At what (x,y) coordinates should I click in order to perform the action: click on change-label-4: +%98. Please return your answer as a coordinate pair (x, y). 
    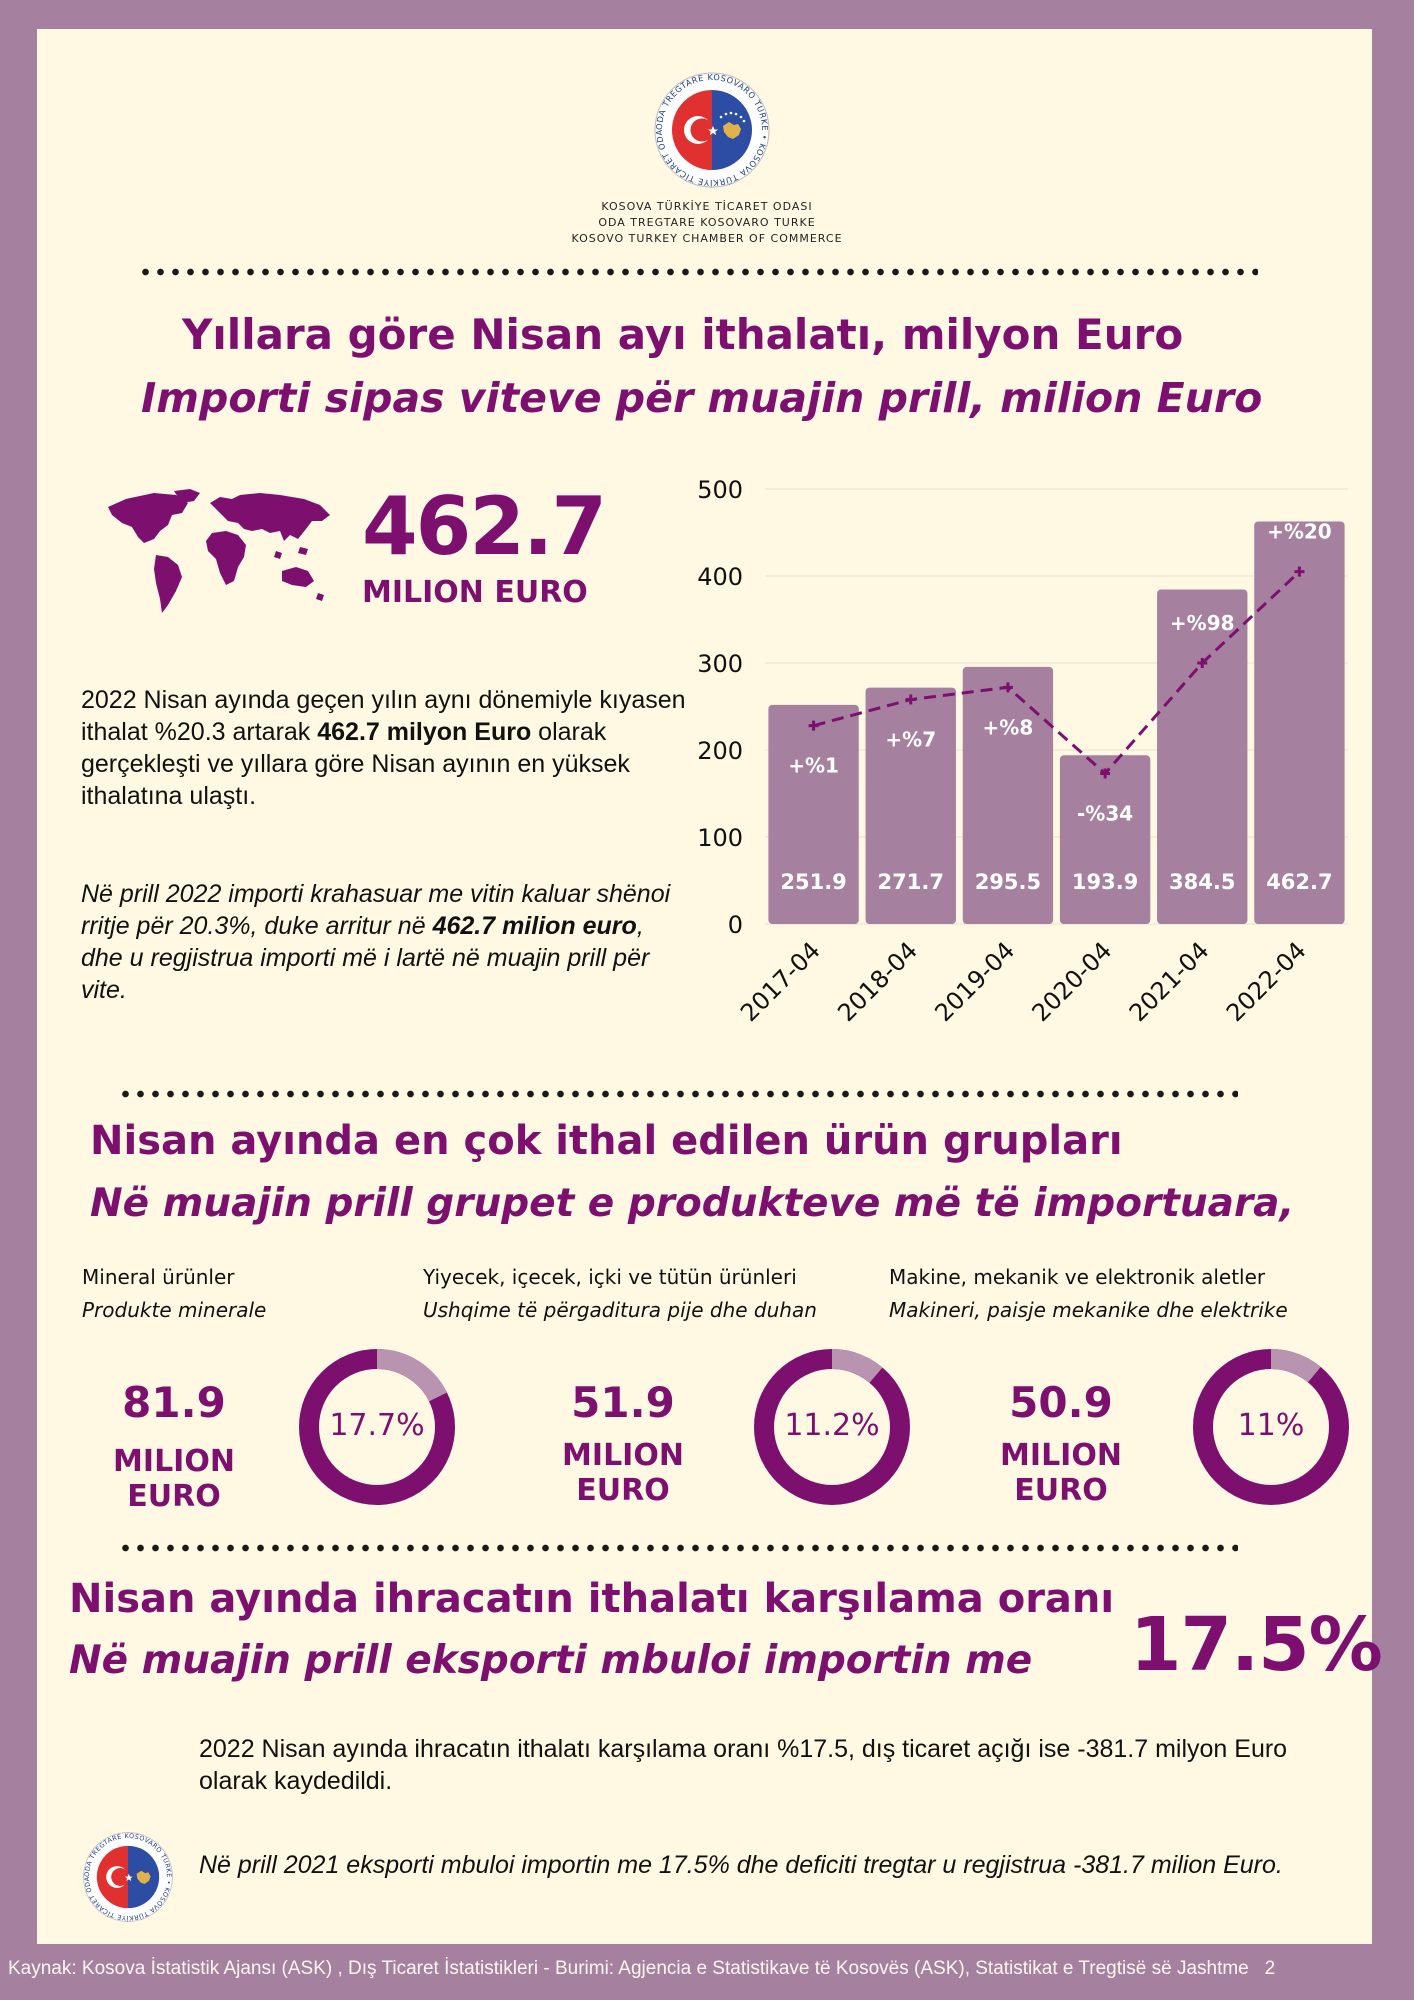
    Looking at the image, I should click on (1202, 623).